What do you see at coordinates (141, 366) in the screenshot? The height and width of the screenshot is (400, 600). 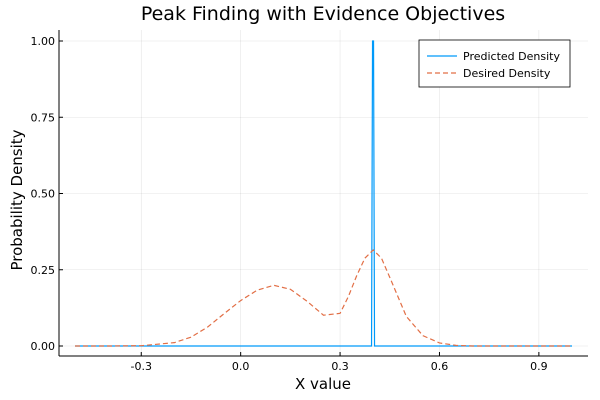 I see `x-tick-label: -0.3` at bounding box center [141, 366].